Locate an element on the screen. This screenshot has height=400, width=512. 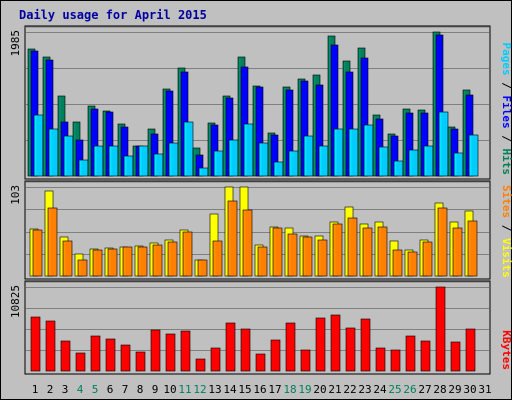
legend-sites: Sites is located at coordinates (506, 201).